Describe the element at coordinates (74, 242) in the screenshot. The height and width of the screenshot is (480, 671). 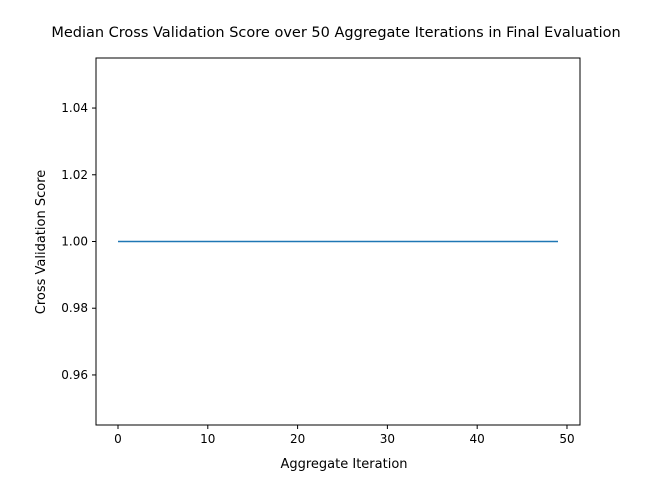
I see `y-tick-label: 1.00` at that location.